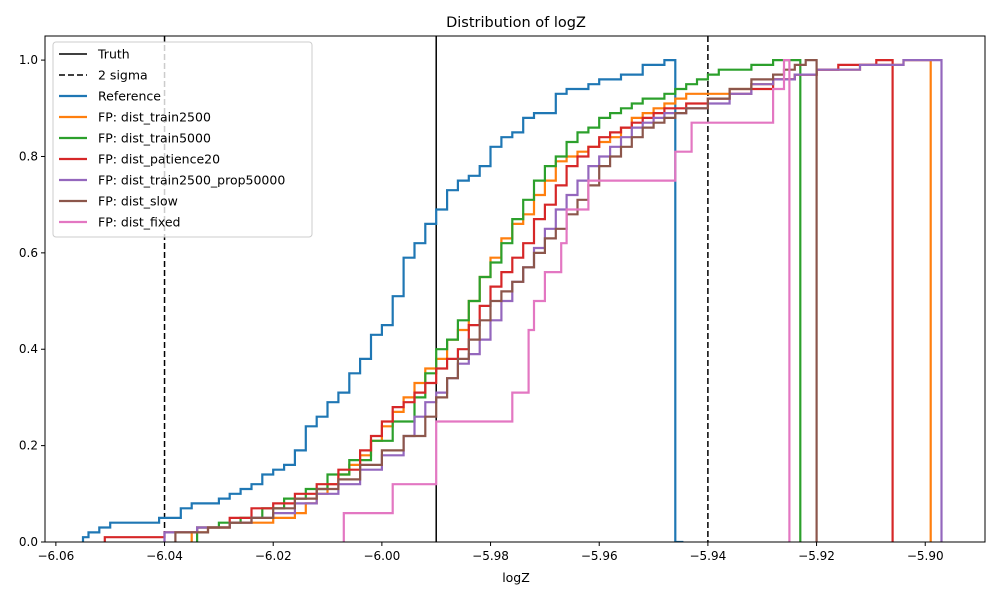 This screenshot has height=600, width=1000. What do you see at coordinates (28, 349) in the screenshot?
I see `y-tick-label: 0.4` at bounding box center [28, 349].